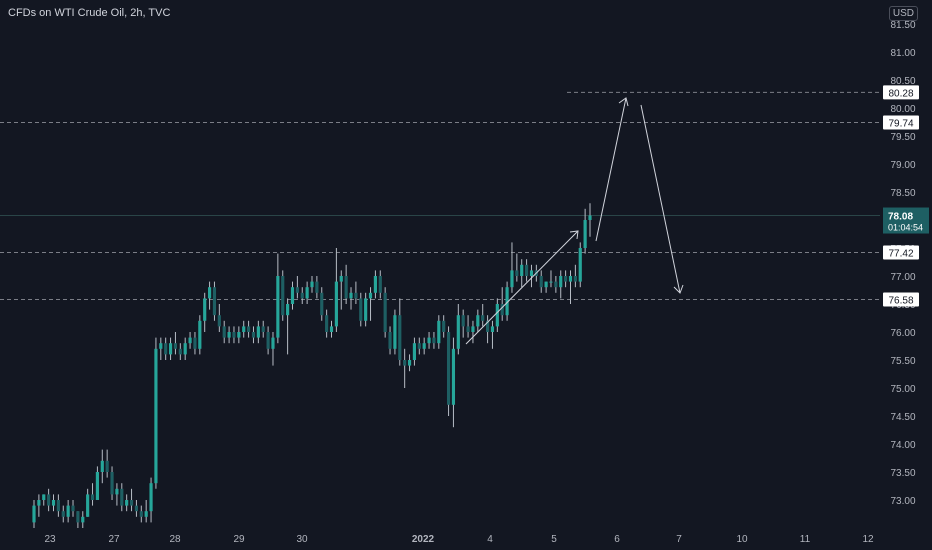  I want to click on trend-arrow-line, so click(522, 287).